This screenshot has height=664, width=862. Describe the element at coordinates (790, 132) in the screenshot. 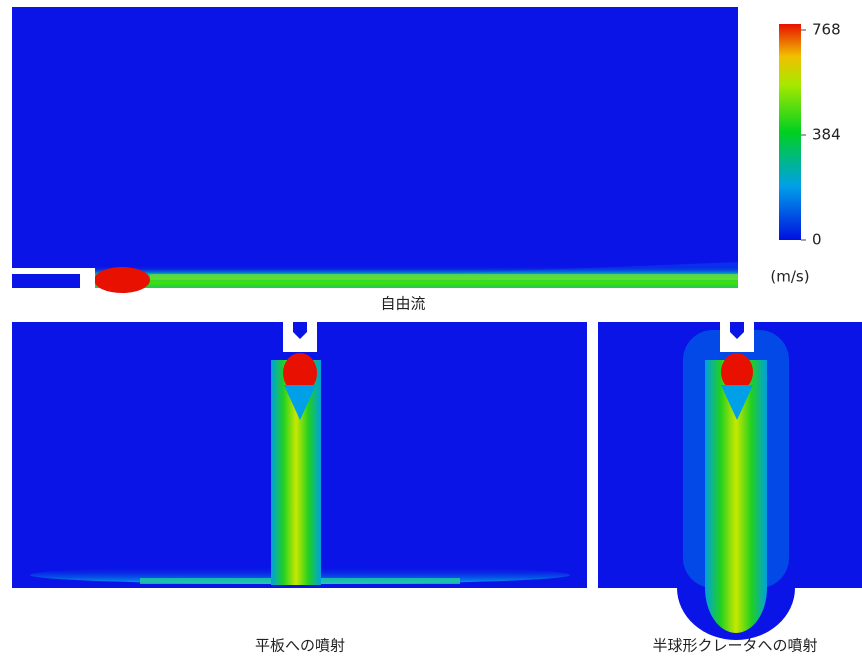

I see `colorbar` at that location.